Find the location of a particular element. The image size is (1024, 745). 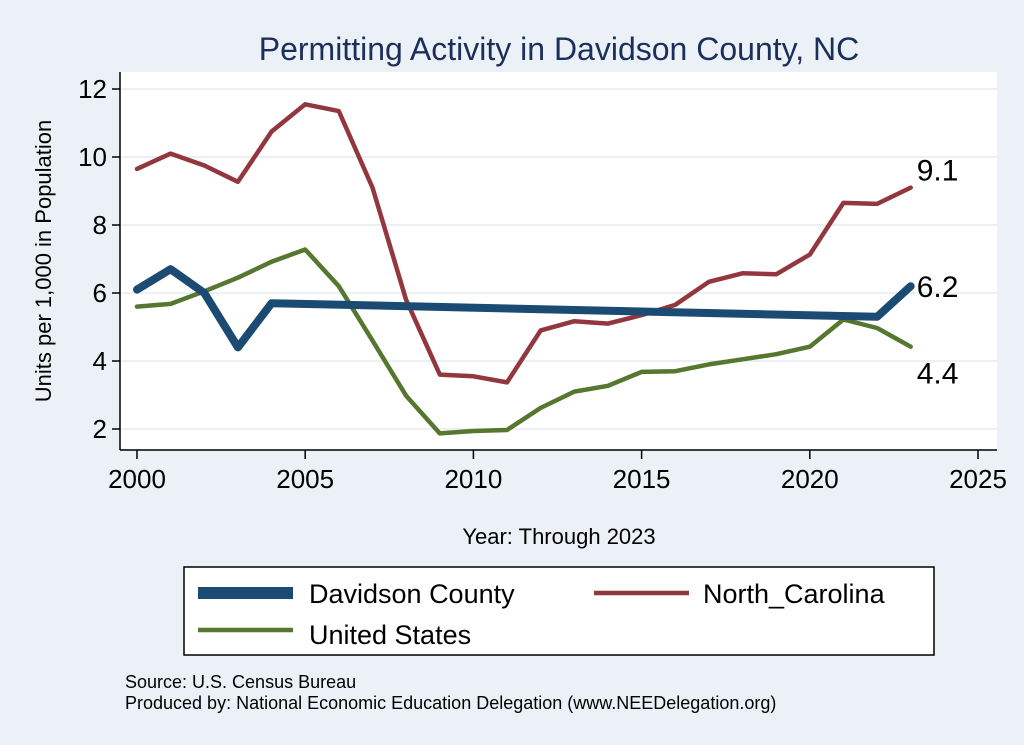

y-tick-label: 10 is located at coordinates (92, 157).